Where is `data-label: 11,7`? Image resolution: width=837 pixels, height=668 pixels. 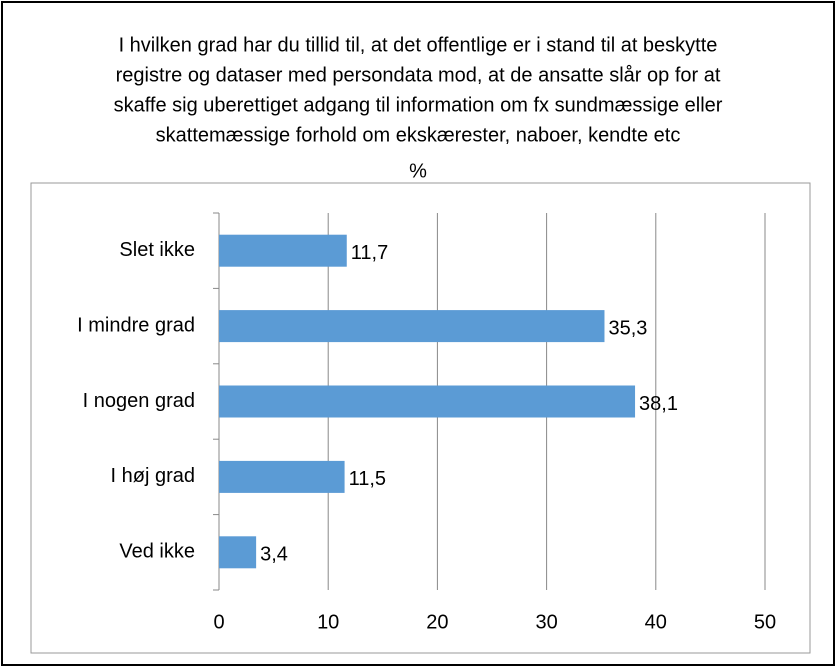
data-label: 11,7 is located at coordinates (369, 253).